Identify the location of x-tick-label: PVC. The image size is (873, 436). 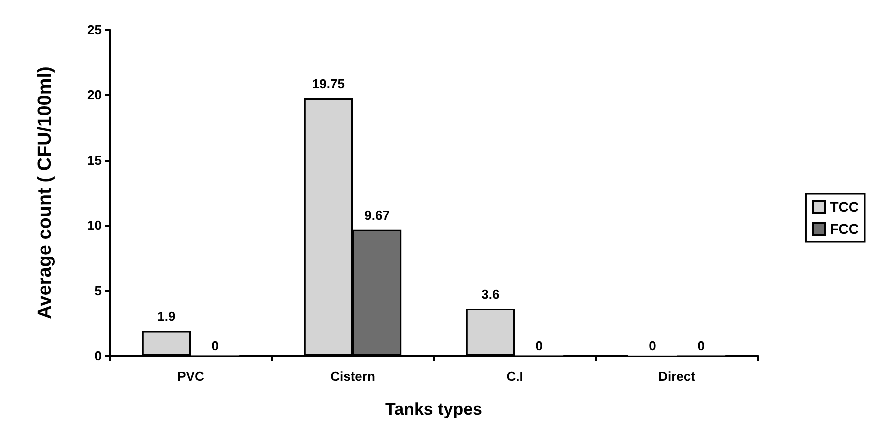
(191, 376).